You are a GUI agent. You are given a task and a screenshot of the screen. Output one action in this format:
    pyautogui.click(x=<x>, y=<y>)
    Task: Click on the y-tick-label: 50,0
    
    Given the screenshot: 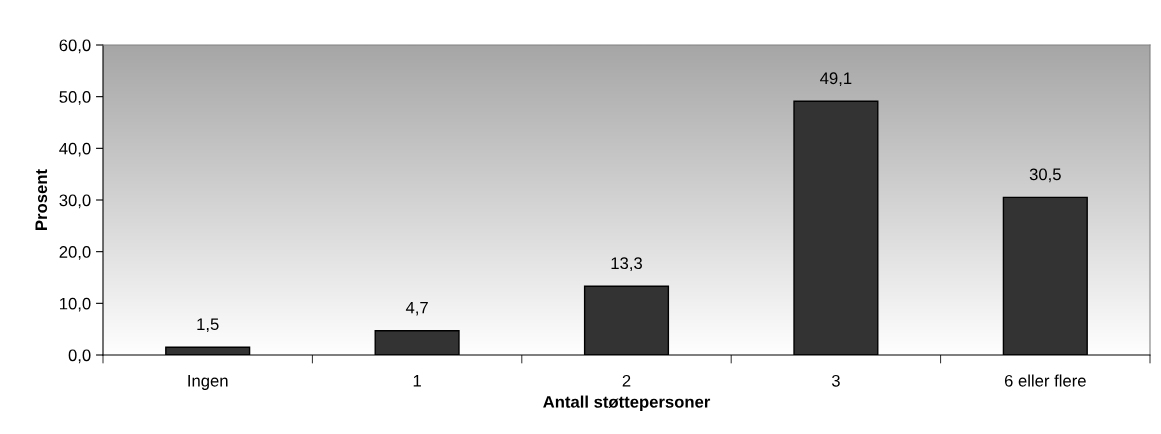 What is the action you would take?
    pyautogui.click(x=75, y=98)
    